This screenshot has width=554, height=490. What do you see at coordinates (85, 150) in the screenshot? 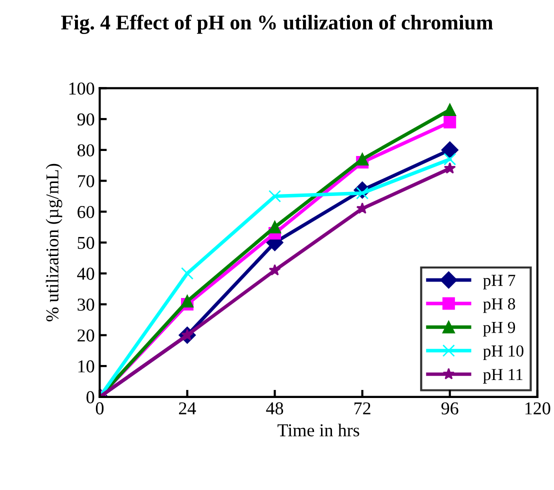
I see `y-tick-label: 80` at bounding box center [85, 150].